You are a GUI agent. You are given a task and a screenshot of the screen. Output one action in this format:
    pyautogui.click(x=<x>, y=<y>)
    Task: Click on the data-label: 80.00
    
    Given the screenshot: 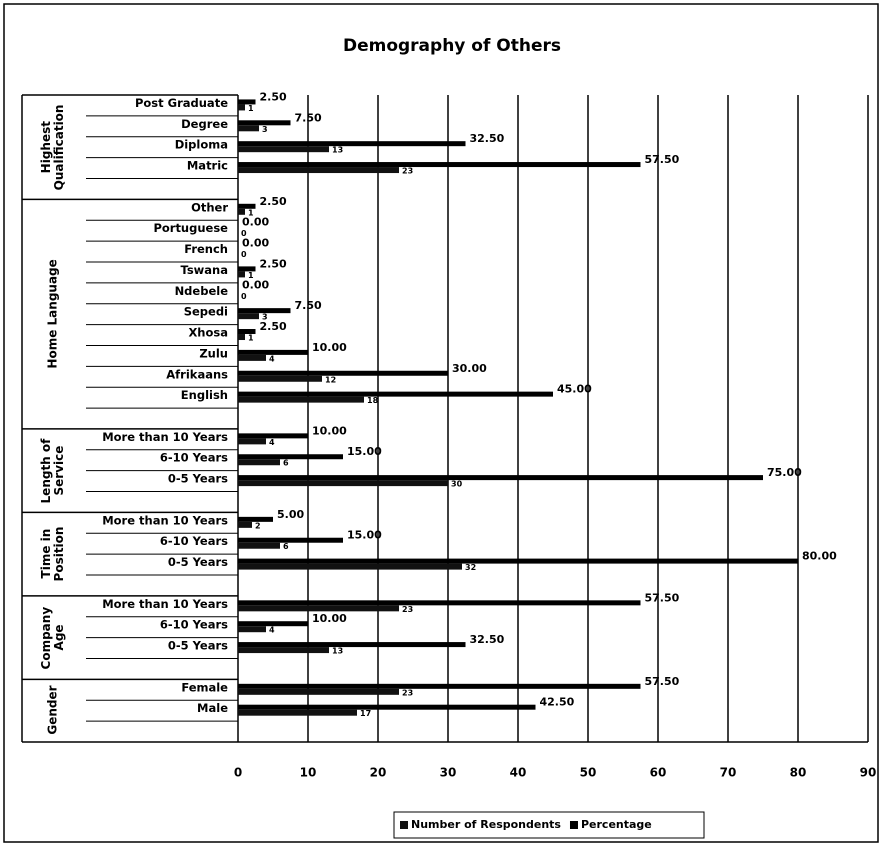 What is the action you would take?
    pyautogui.click(x=819, y=556)
    